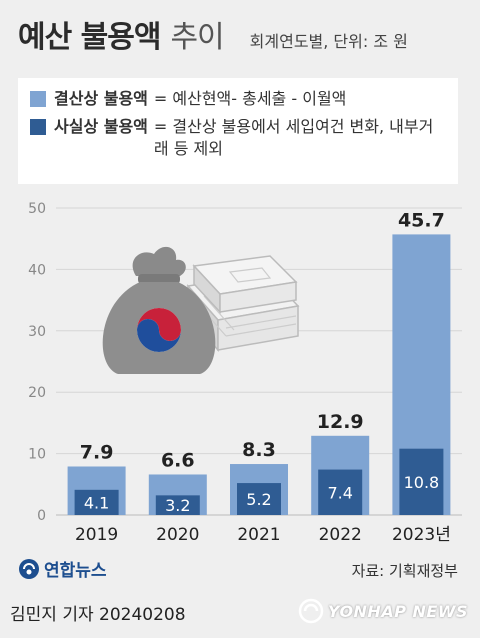  Describe the element at coordinates (101, 98) in the screenshot. I see `legend-name-settled: 결산상 불용액` at that location.